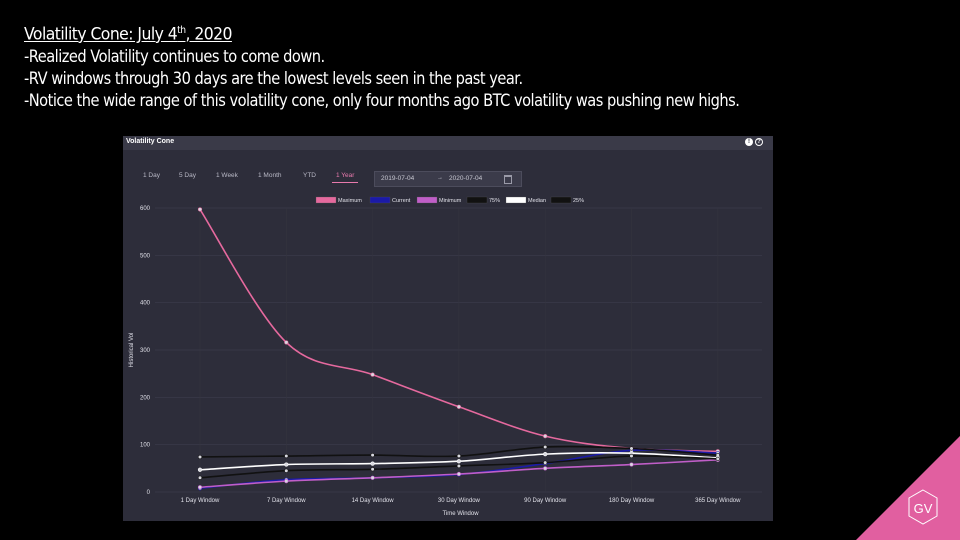 Image resolution: width=960 pixels, height=540 pixels. I want to click on y-tick-label: 400, so click(145, 304).